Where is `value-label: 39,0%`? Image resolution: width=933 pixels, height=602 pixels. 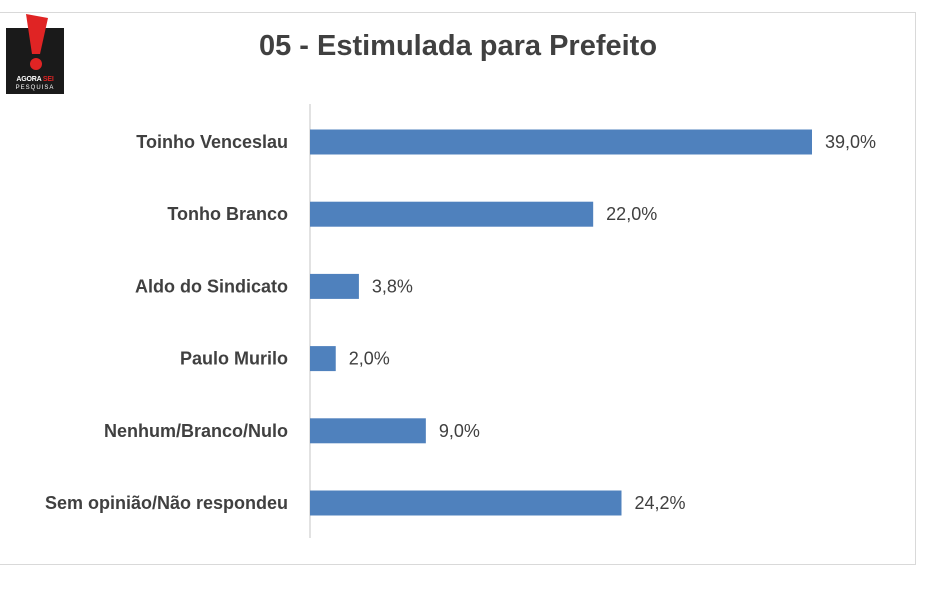 value-label: 39,0% is located at coordinates (850, 142).